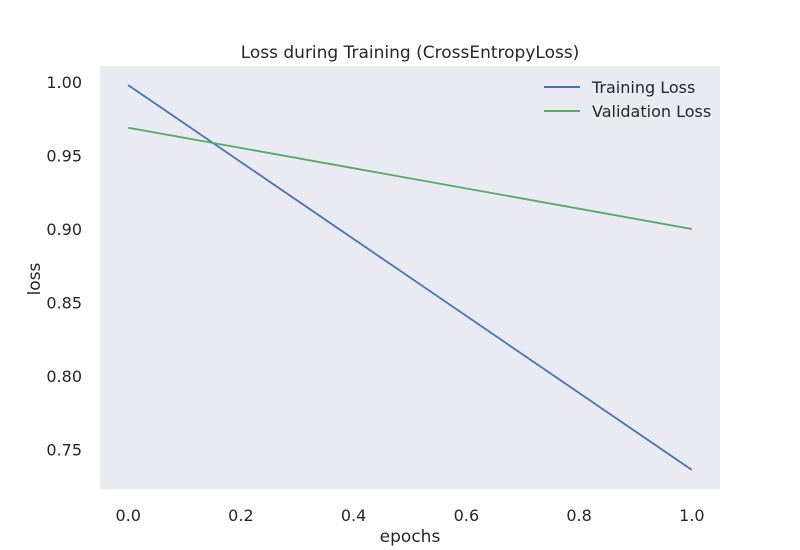 This screenshot has height=550, width=800. I want to click on legend: Training Loss Validation Loss, so click(627, 99).